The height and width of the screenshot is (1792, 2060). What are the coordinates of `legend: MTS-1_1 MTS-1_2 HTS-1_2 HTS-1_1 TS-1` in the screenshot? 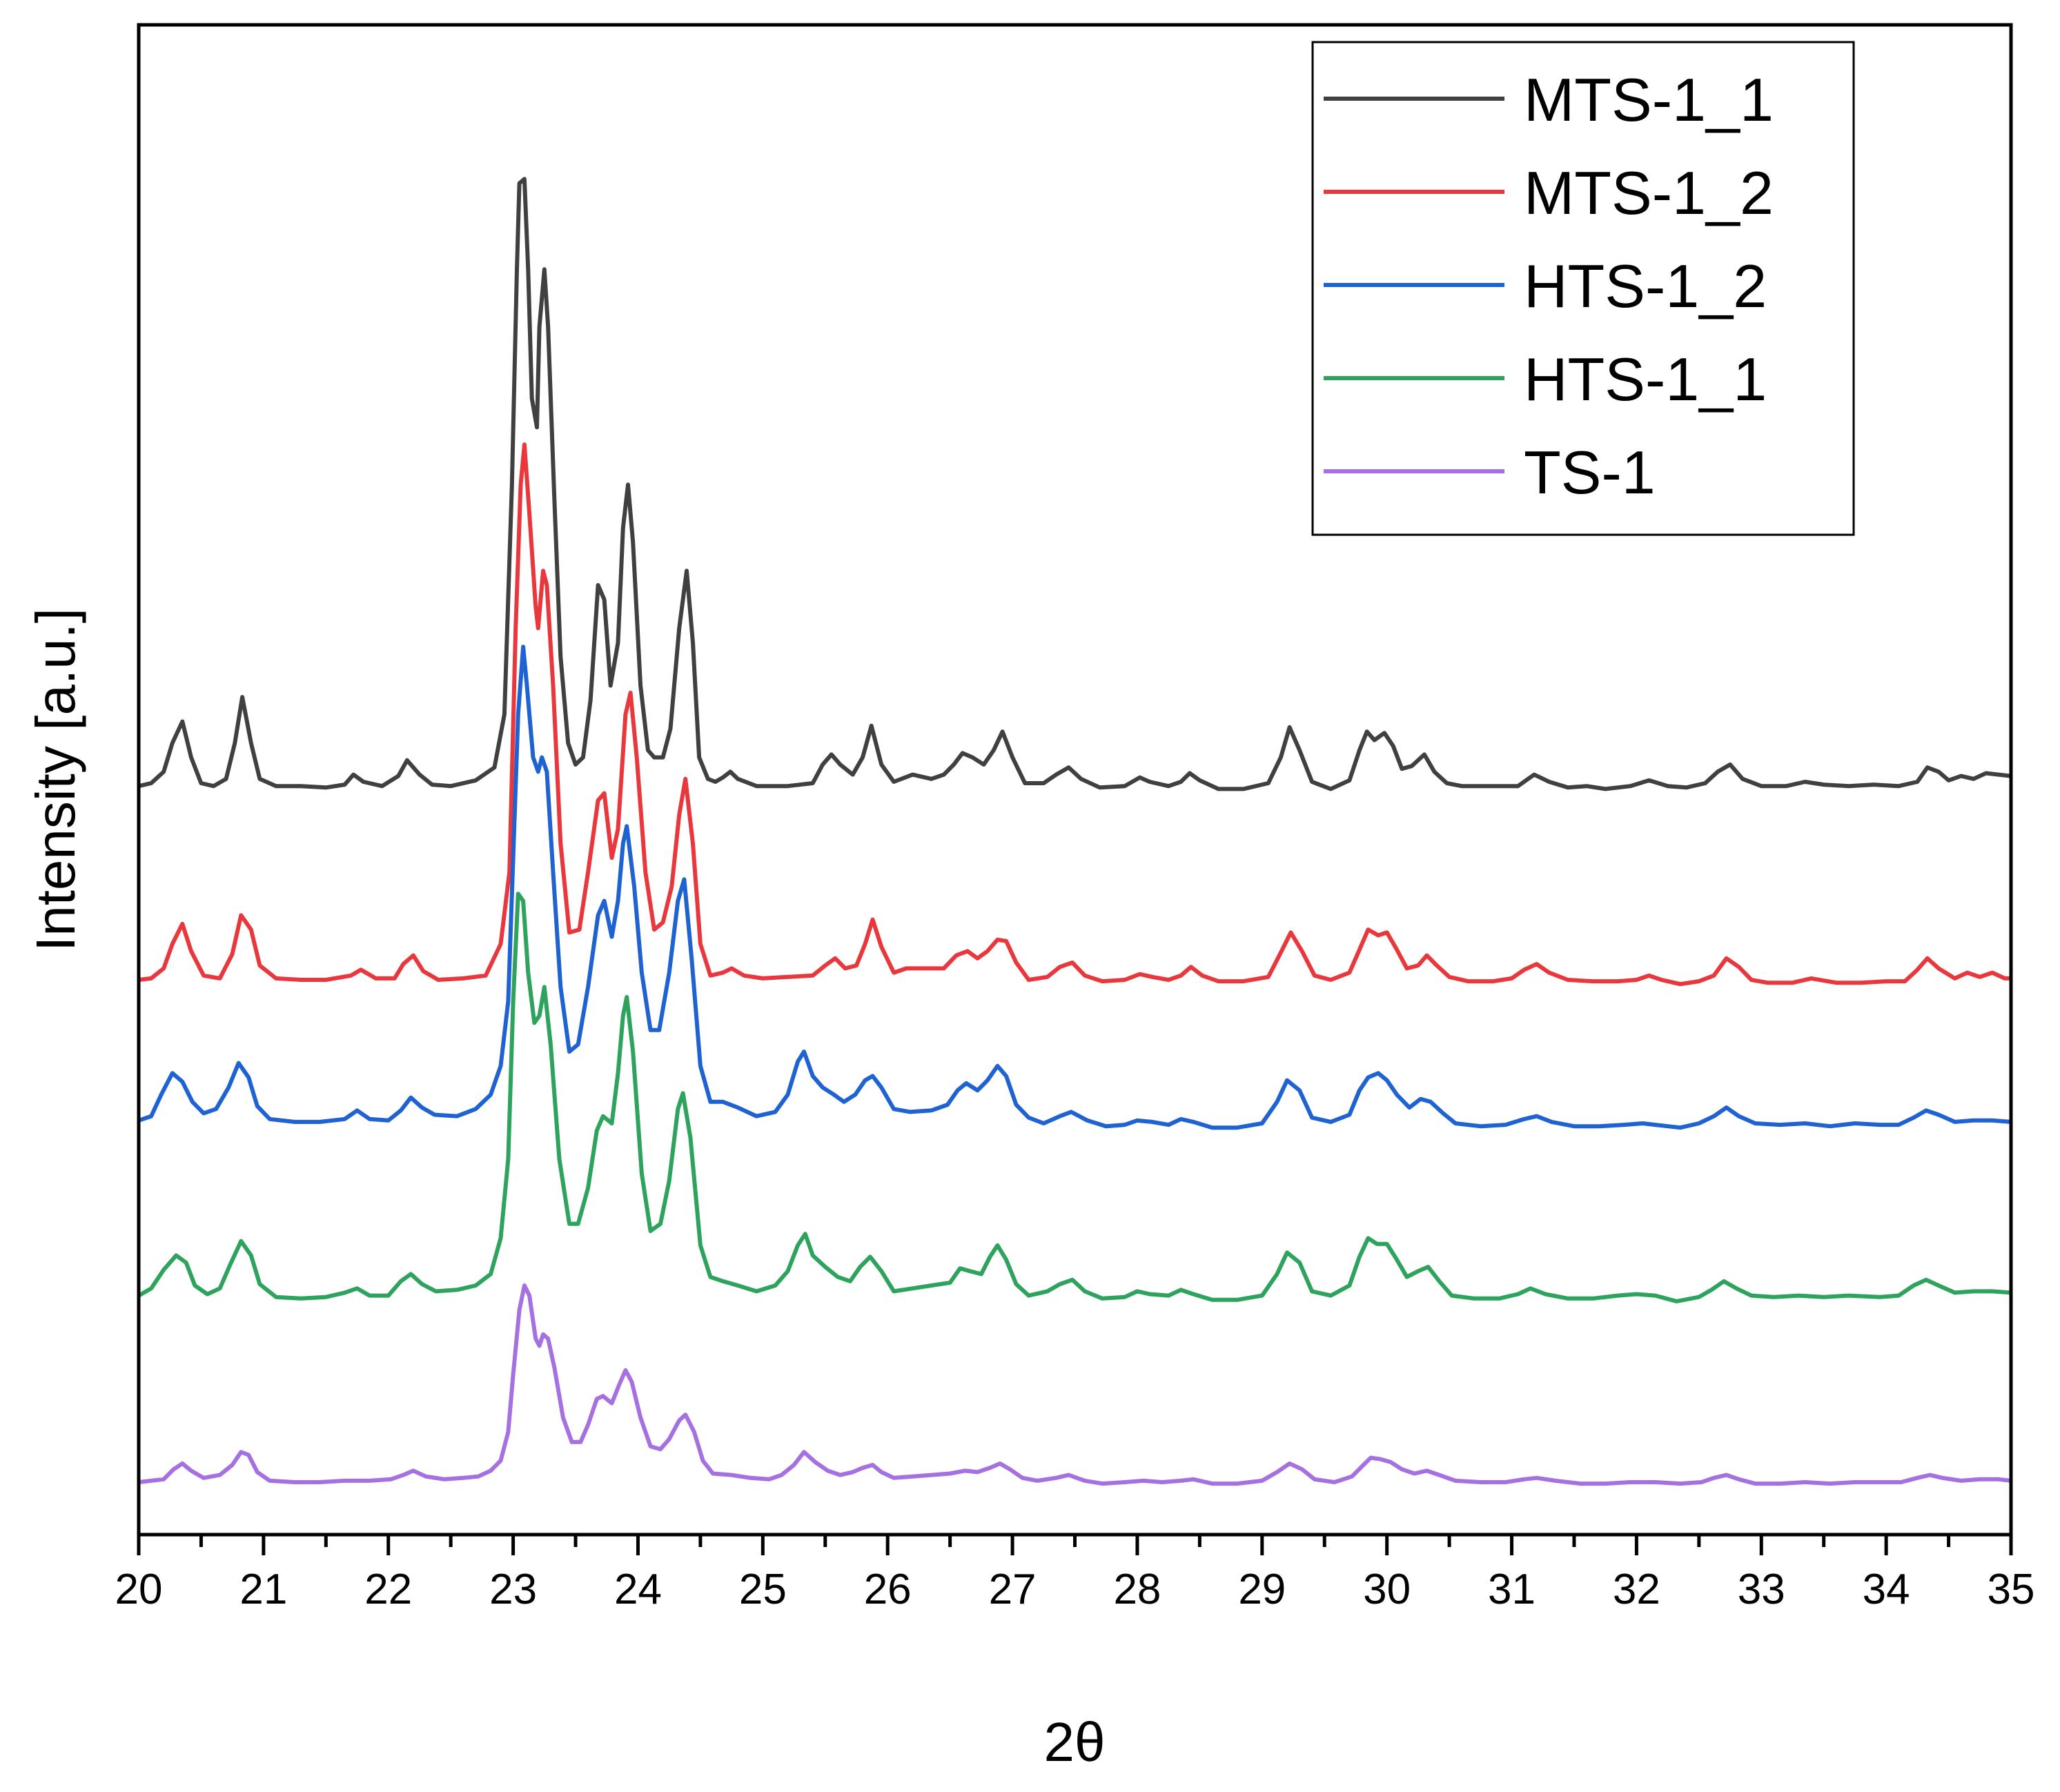 It's located at (1583, 288).